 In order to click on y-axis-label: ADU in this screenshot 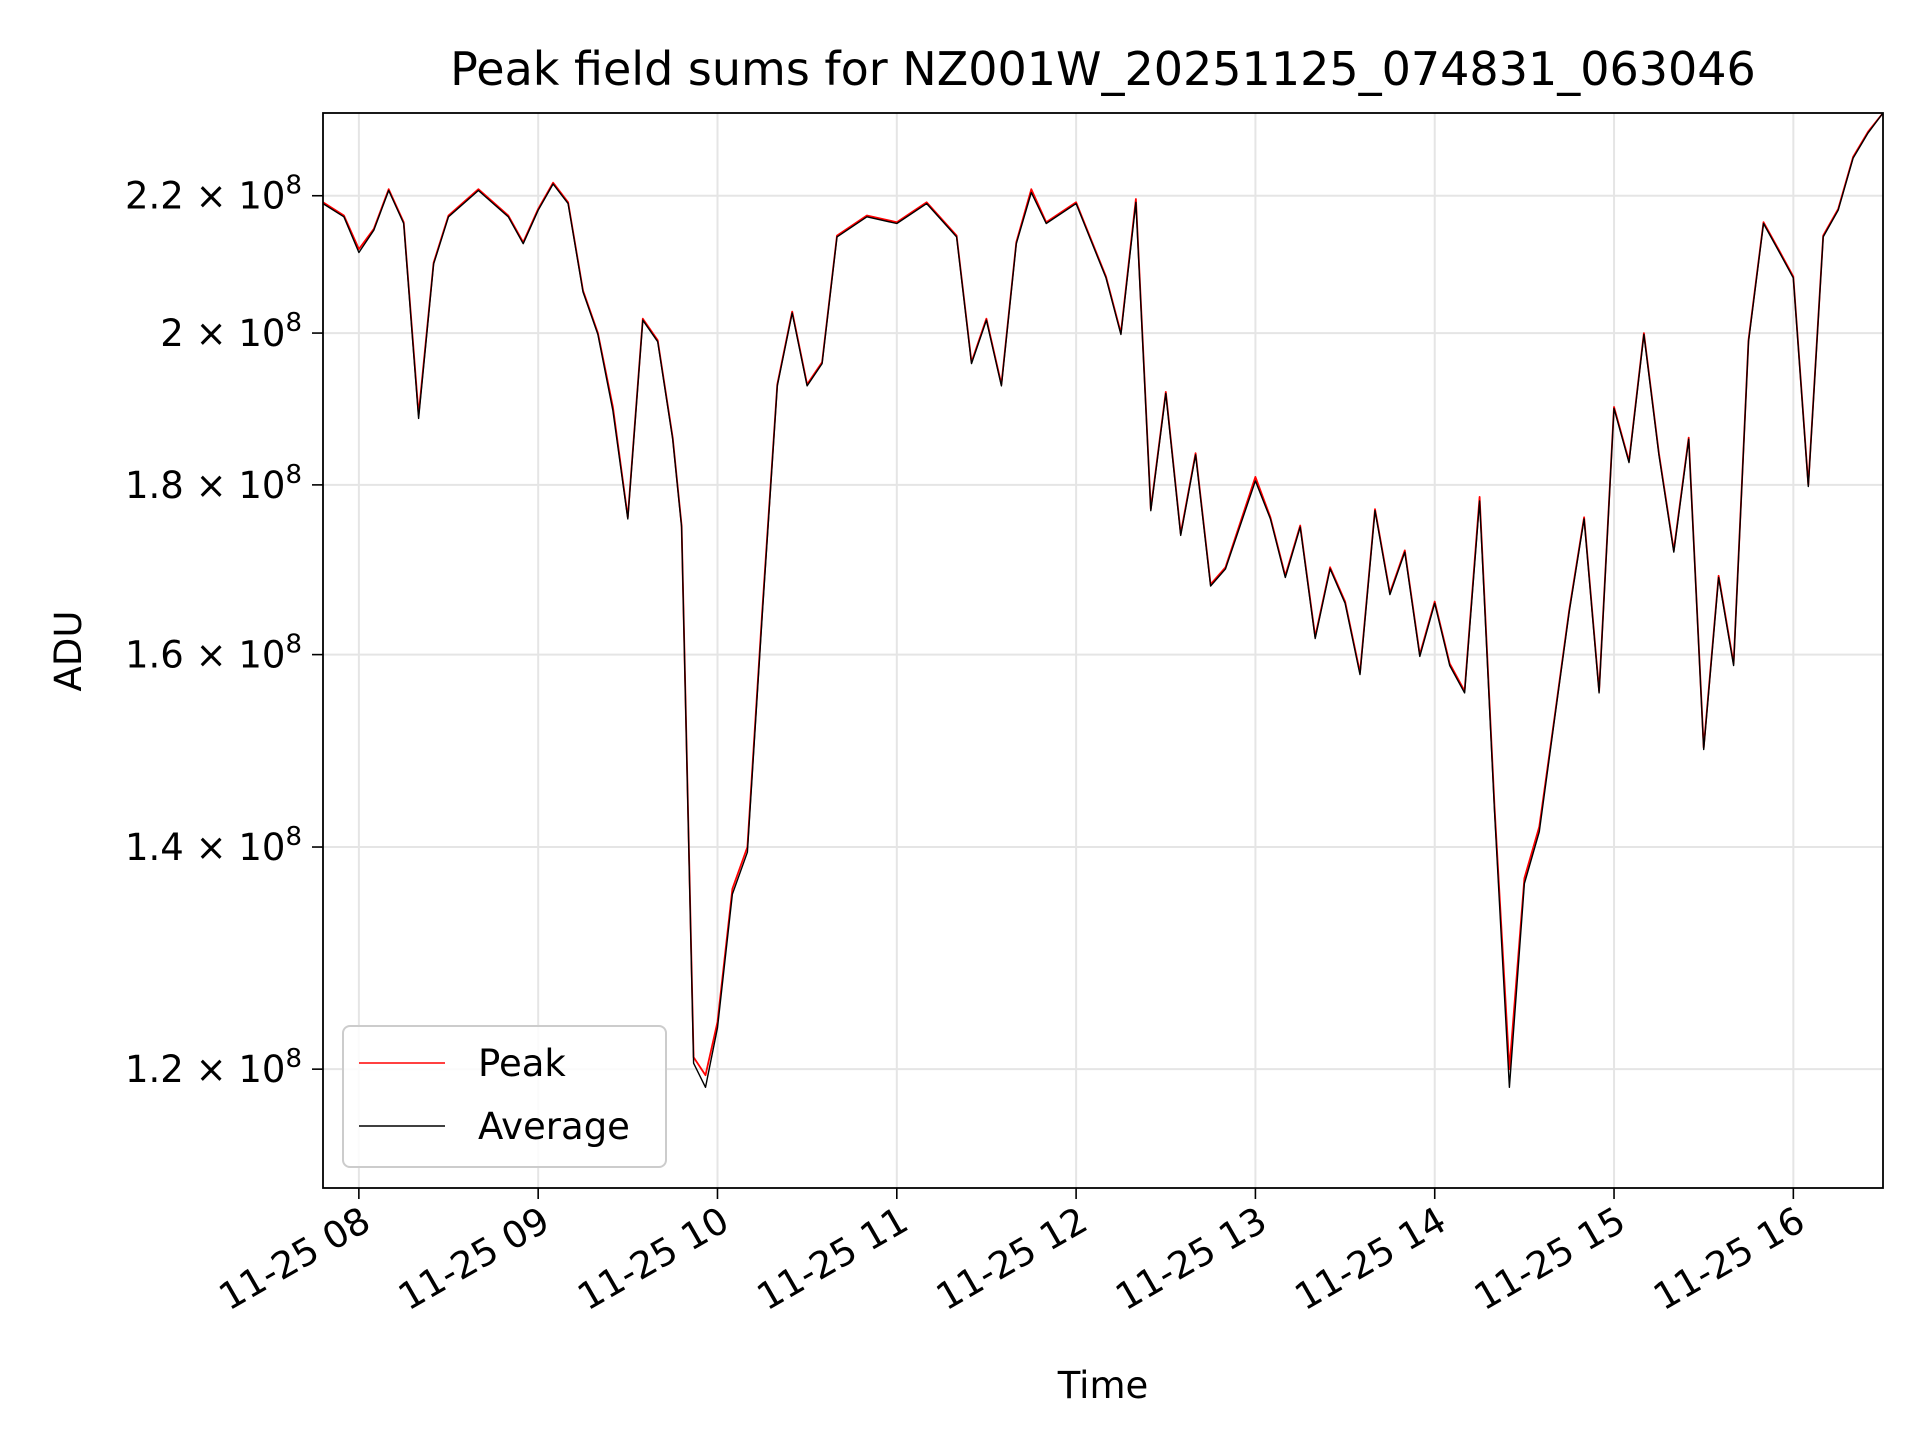, I will do `click(68, 651)`.